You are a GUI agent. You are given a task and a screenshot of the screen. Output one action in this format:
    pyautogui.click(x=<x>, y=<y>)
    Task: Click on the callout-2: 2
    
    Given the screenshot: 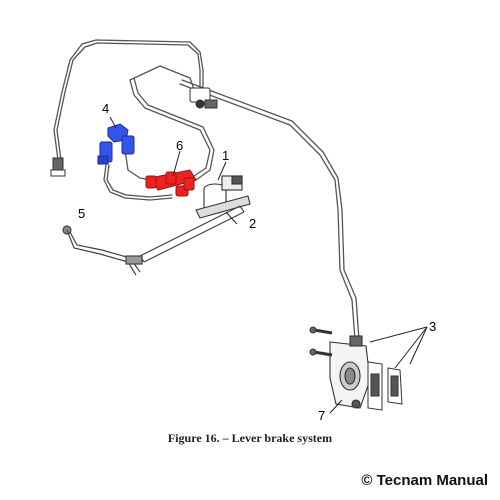 What is the action you would take?
    pyautogui.click(x=252, y=223)
    